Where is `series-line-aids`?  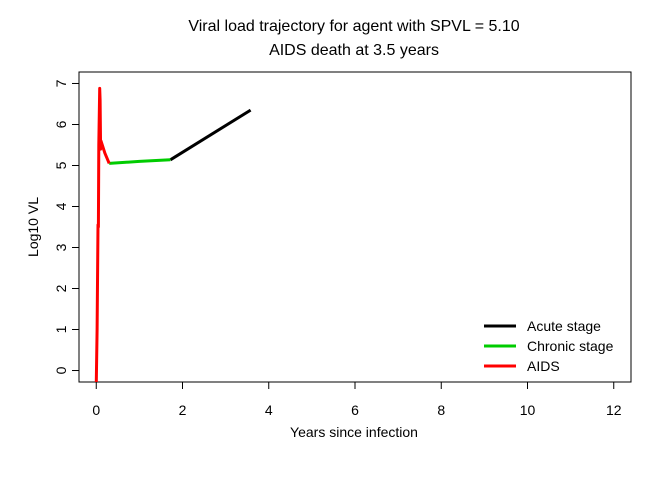
series-line-aids is located at coordinates (102, 234).